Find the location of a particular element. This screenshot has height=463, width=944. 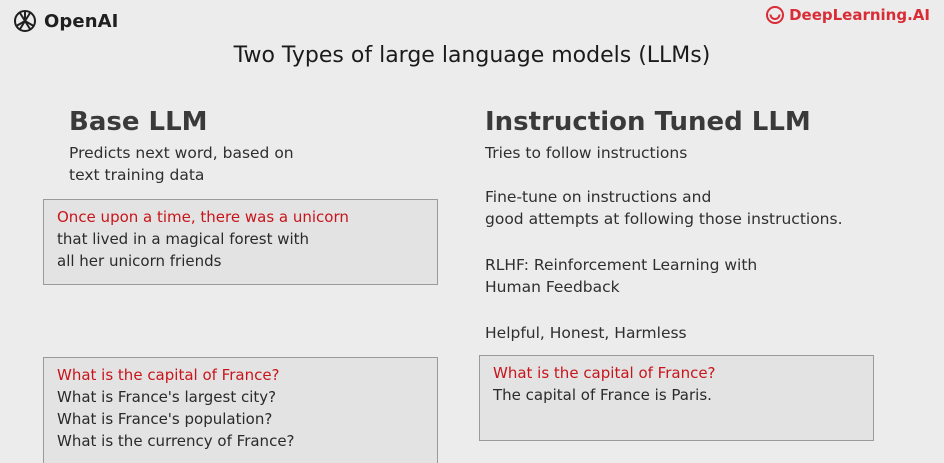

openai-logo: OpenAI is located at coordinates (65, 21).